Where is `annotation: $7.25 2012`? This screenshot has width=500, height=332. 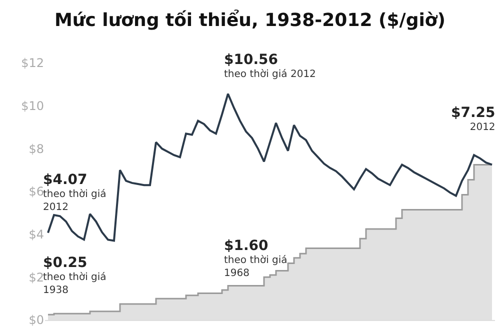
annotation: $7.25 2012 is located at coordinates (473, 119).